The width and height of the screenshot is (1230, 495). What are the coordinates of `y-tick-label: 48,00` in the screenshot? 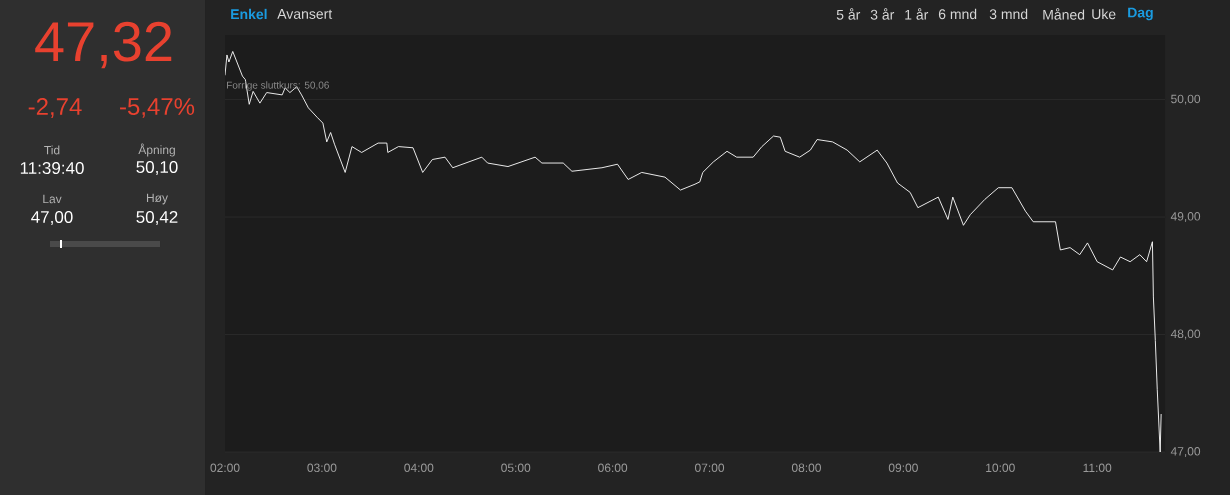 It's located at (1185, 334).